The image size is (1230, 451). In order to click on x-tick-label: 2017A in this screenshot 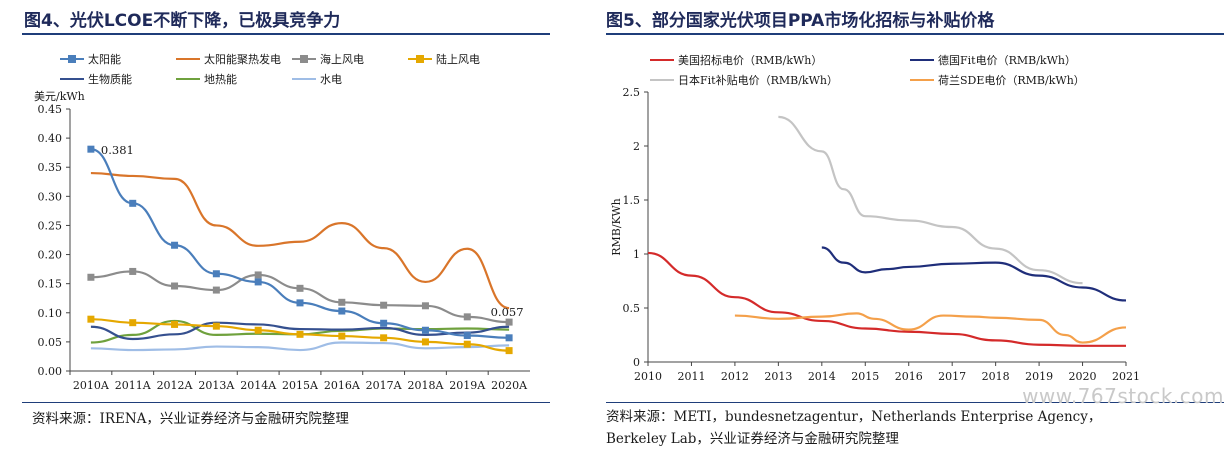, I will do `click(384, 385)`.